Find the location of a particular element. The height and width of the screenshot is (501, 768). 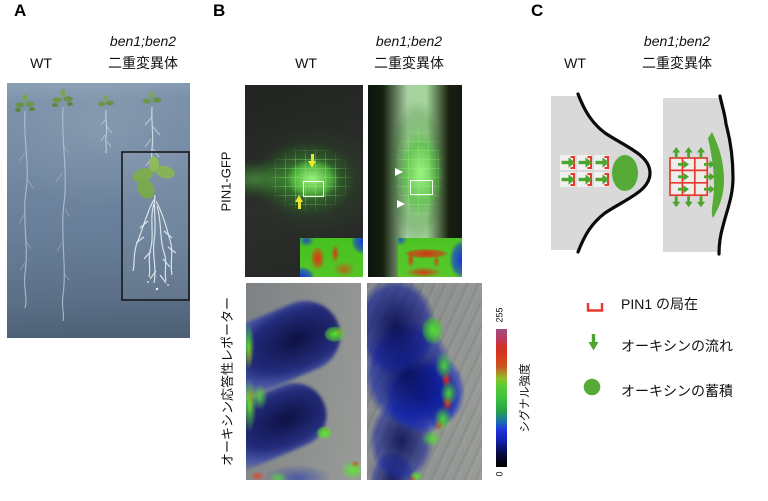

signal-hotspots is located at coordinates (303, 381).